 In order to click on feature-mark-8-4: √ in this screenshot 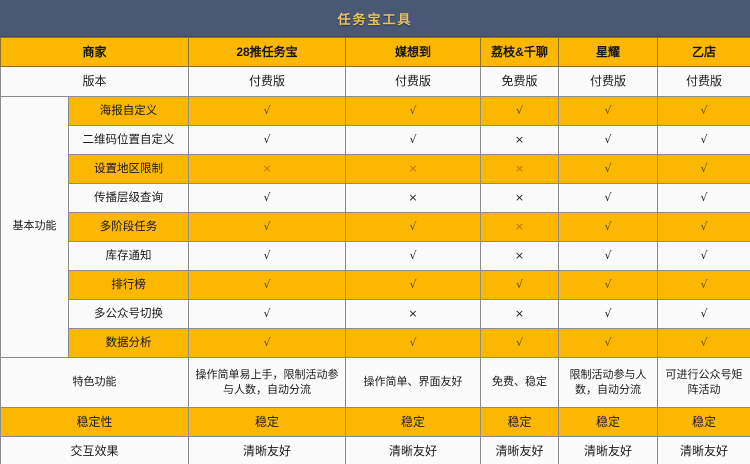, I will do `click(608, 314)`.